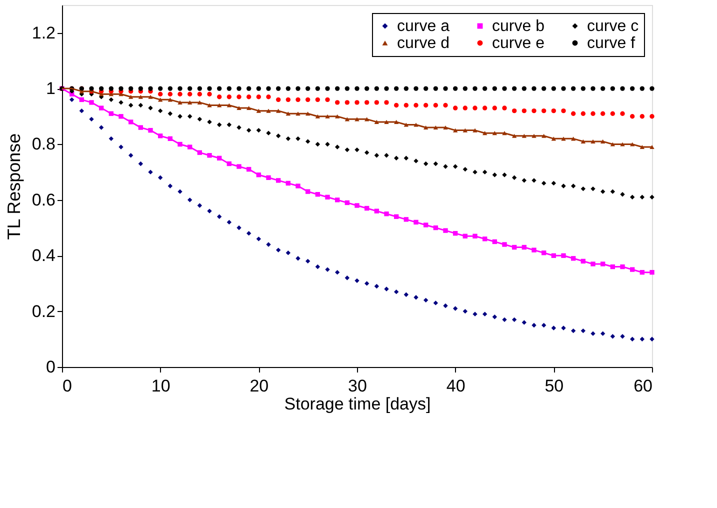 The image size is (717, 508). What do you see at coordinates (357, 386) in the screenshot?
I see `x-tick-label: 30` at bounding box center [357, 386].